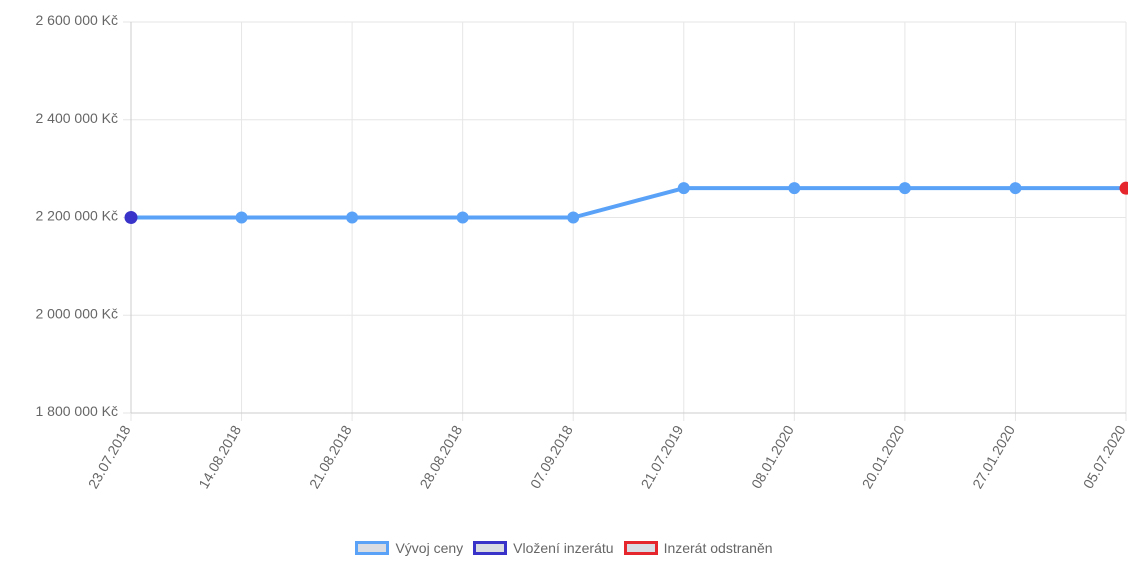  Describe the element at coordinates (661, 456) in the screenshot. I see `x-tick-label: 21.07.2019` at that location.